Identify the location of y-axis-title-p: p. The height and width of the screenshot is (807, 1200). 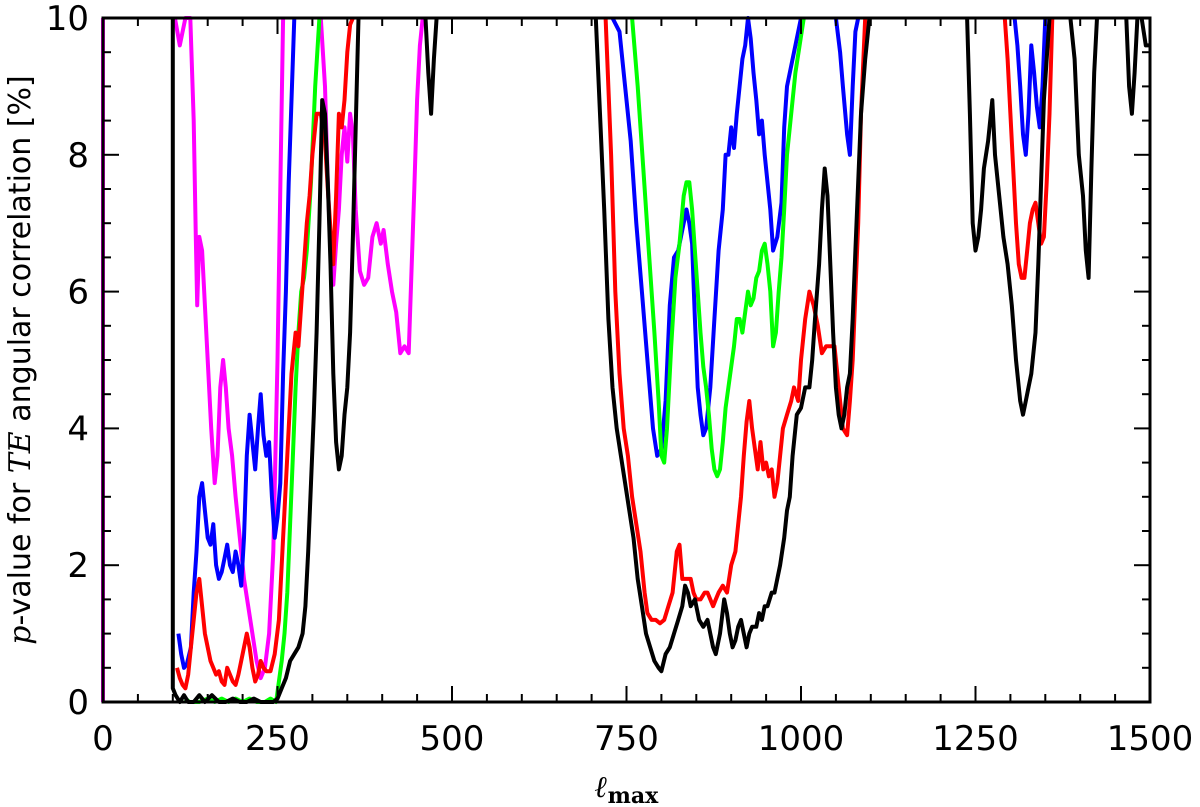
(20, 635).